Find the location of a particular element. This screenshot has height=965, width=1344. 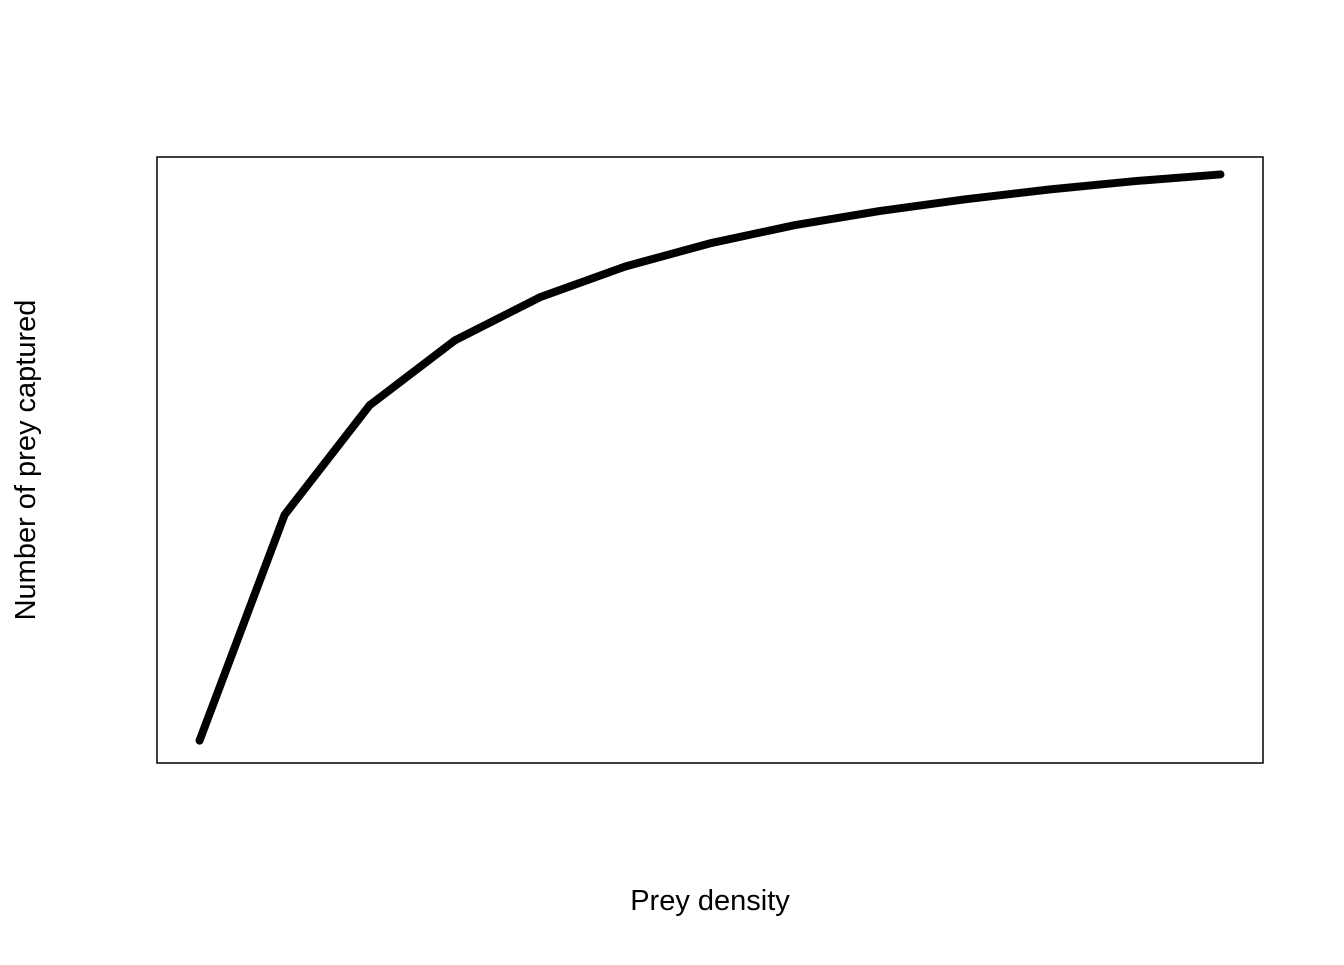

y-axis-label: Number of prey captured is located at coordinates (26, 460).